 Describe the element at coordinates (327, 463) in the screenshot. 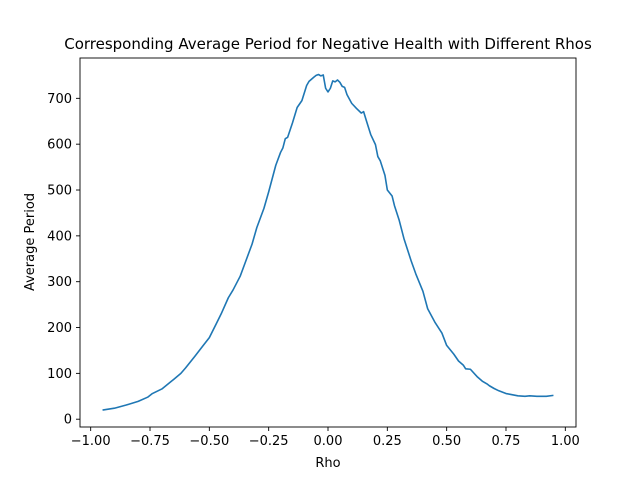

I see `x-axis-label: Rho` at that location.